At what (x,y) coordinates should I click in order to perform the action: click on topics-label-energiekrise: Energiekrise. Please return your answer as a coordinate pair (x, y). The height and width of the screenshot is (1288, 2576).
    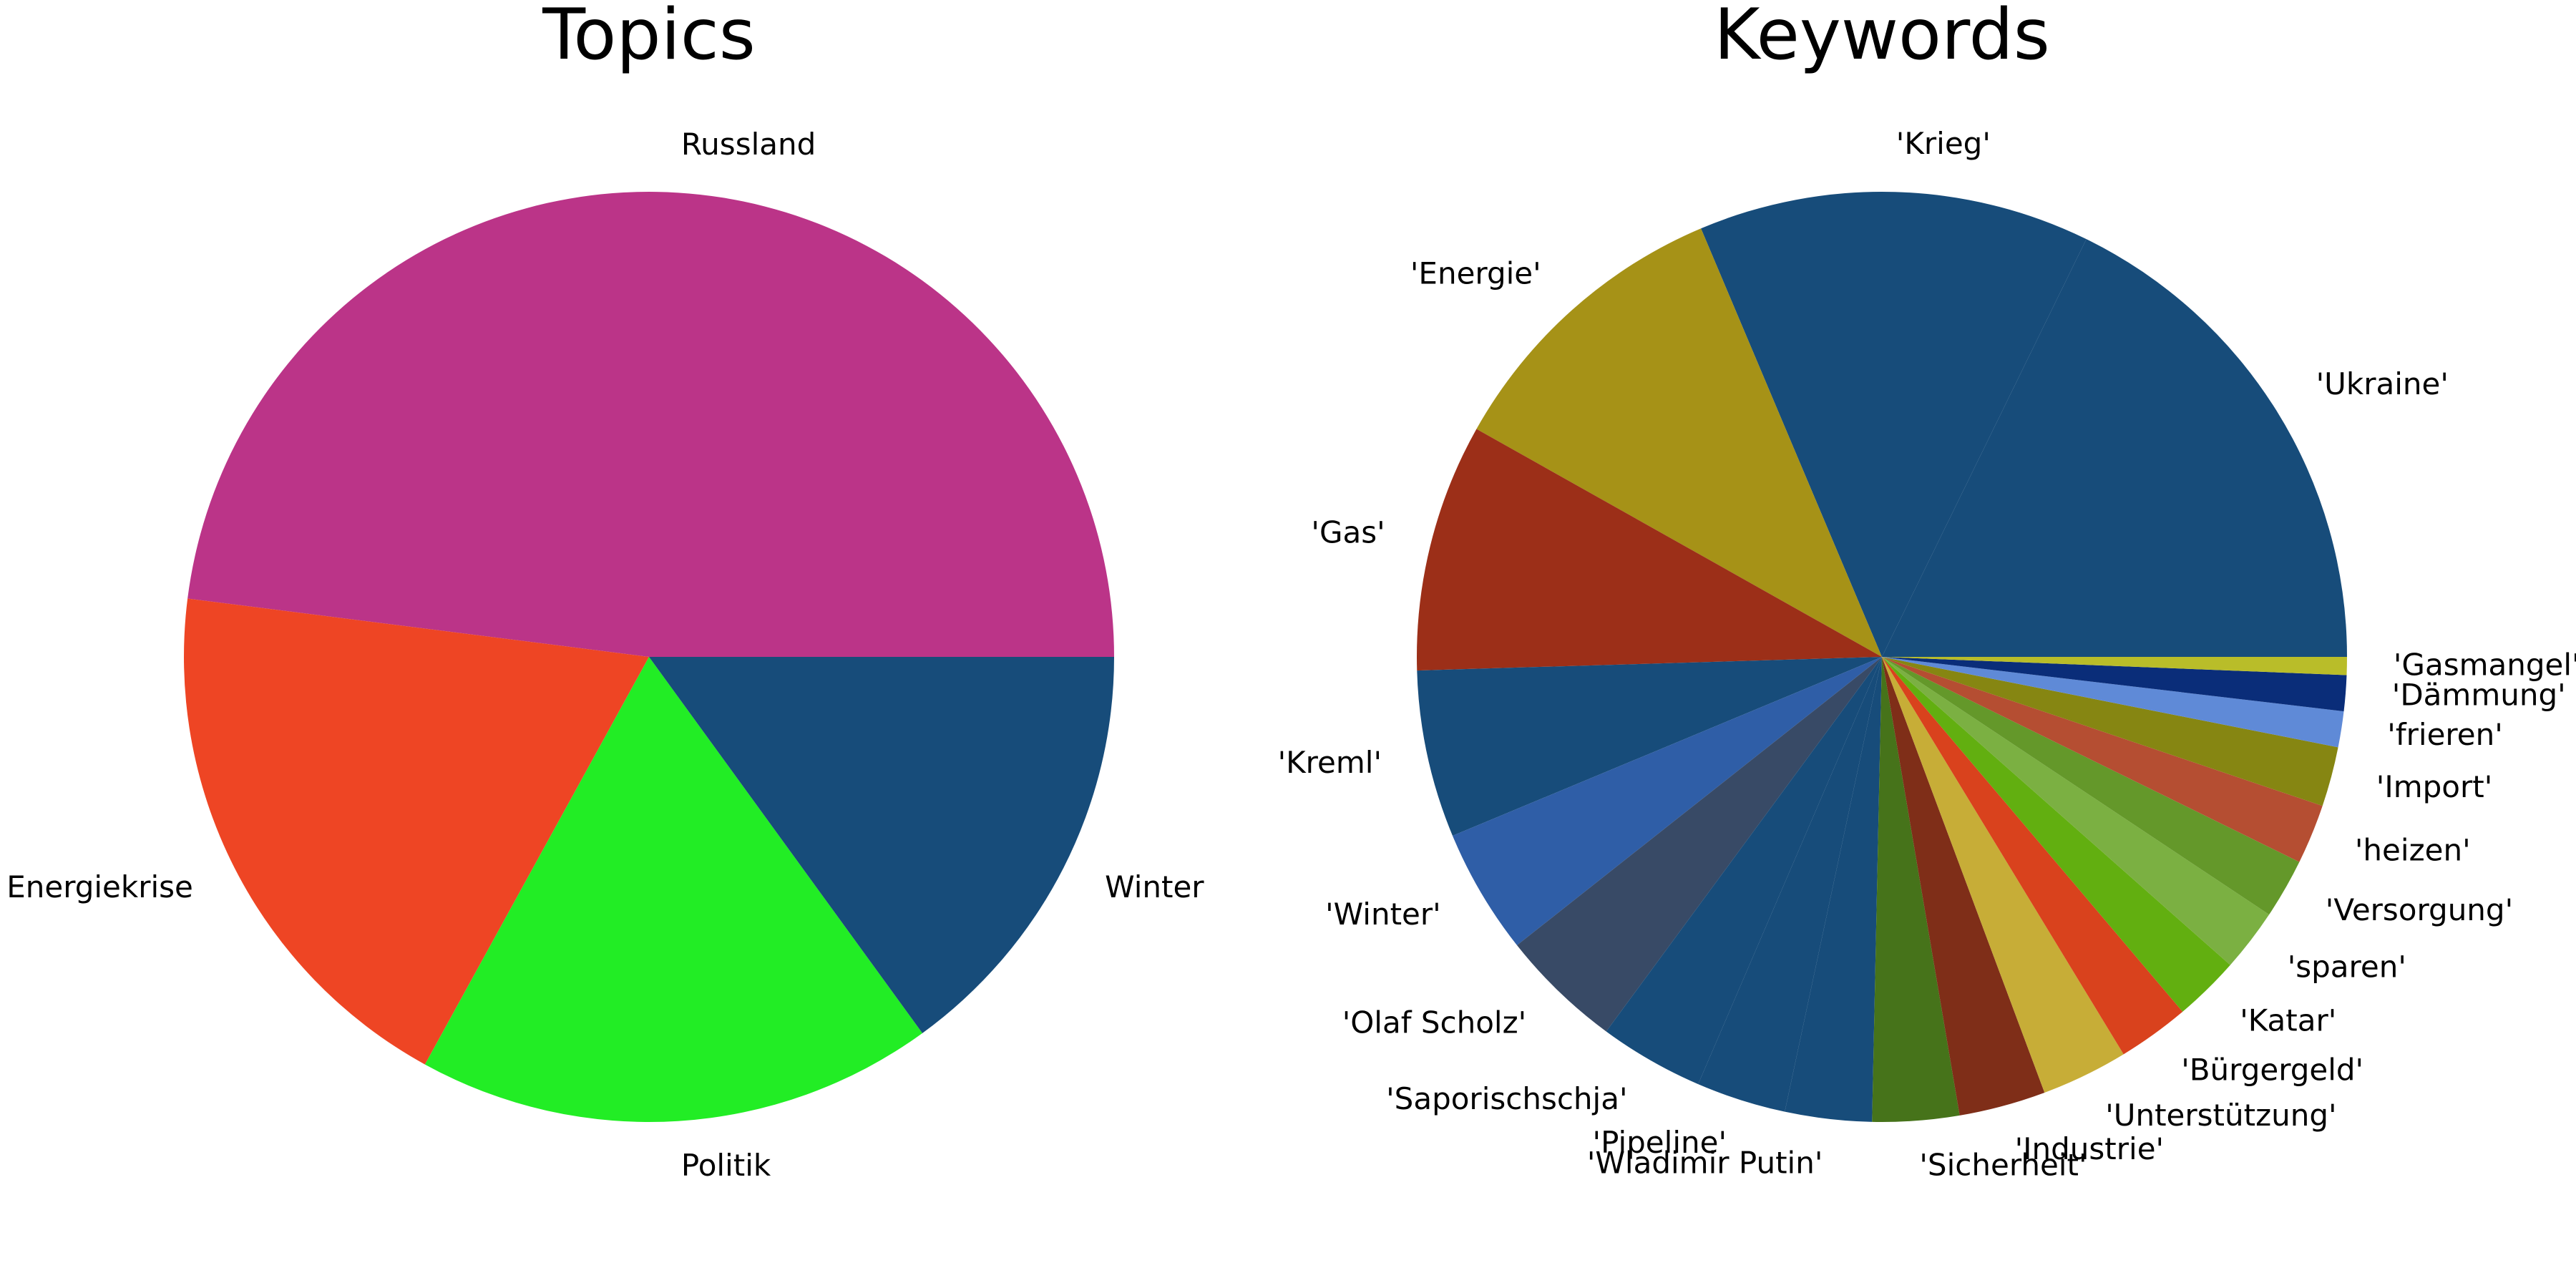
    Looking at the image, I should click on (100, 886).